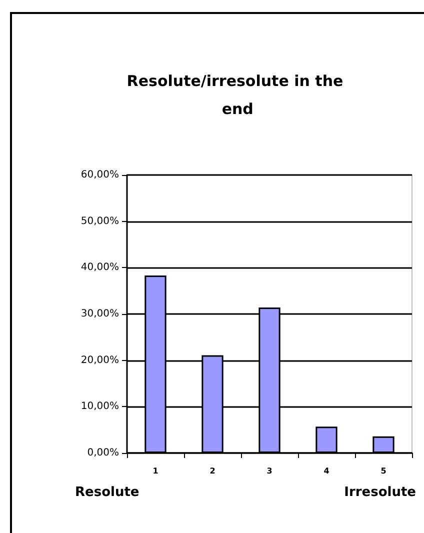  I want to click on x-tick-label: 5, so click(383, 471).